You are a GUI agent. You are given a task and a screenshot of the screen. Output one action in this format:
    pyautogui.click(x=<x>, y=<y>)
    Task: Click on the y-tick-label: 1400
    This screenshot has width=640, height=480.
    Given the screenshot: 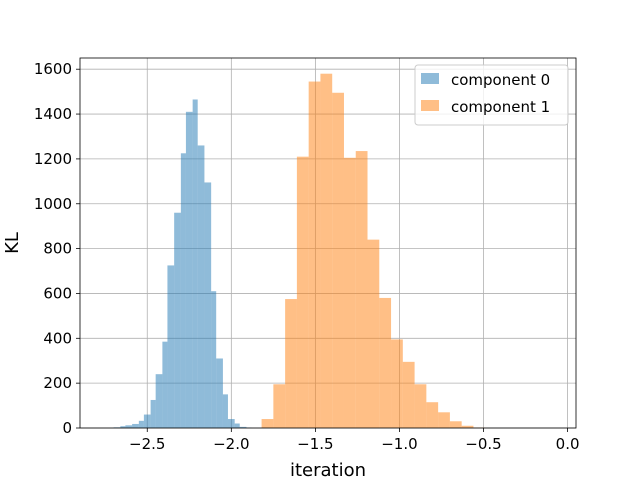 What is the action you would take?
    pyautogui.click(x=53, y=114)
    